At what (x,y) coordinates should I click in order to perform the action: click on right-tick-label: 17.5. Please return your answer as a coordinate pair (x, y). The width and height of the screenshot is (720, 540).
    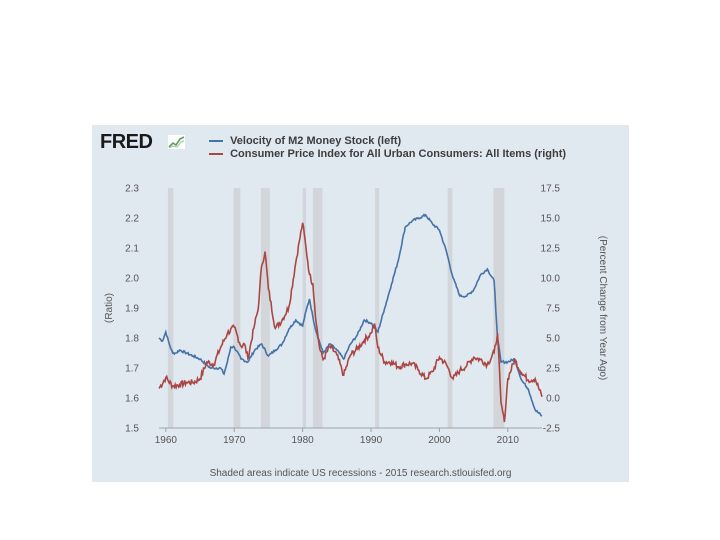
    Looking at the image, I should click on (551, 189).